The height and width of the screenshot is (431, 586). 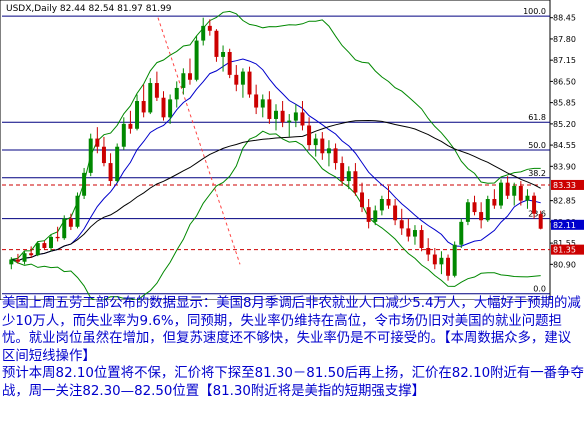 What do you see at coordinates (564, 39) in the screenshot?
I see `y-tick-label-1: 87.80` at bounding box center [564, 39].